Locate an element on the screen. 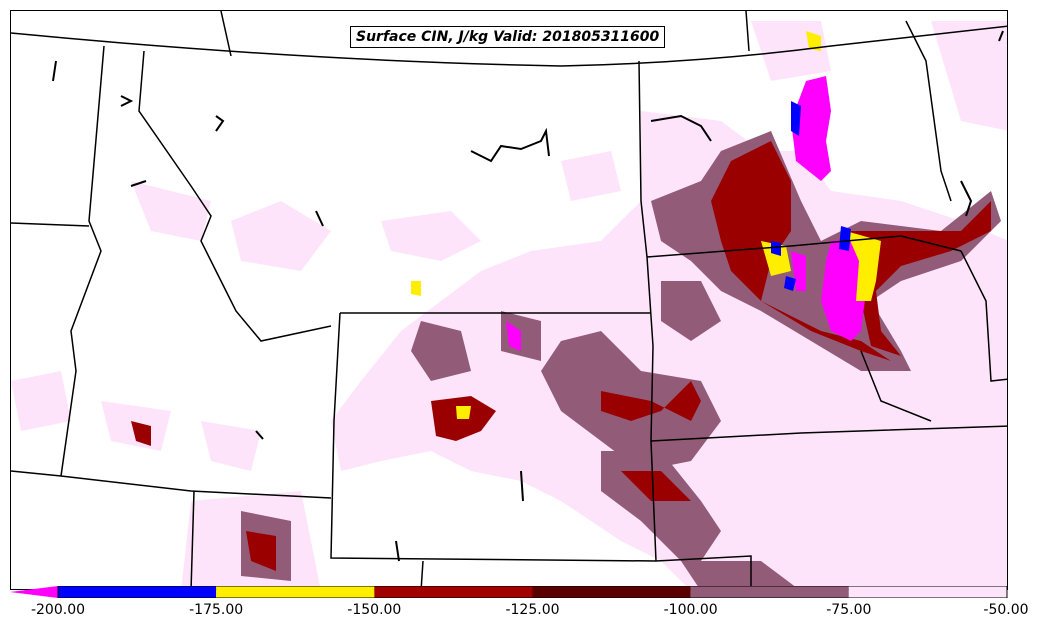  colorbar-bins is located at coordinates (532, 592).